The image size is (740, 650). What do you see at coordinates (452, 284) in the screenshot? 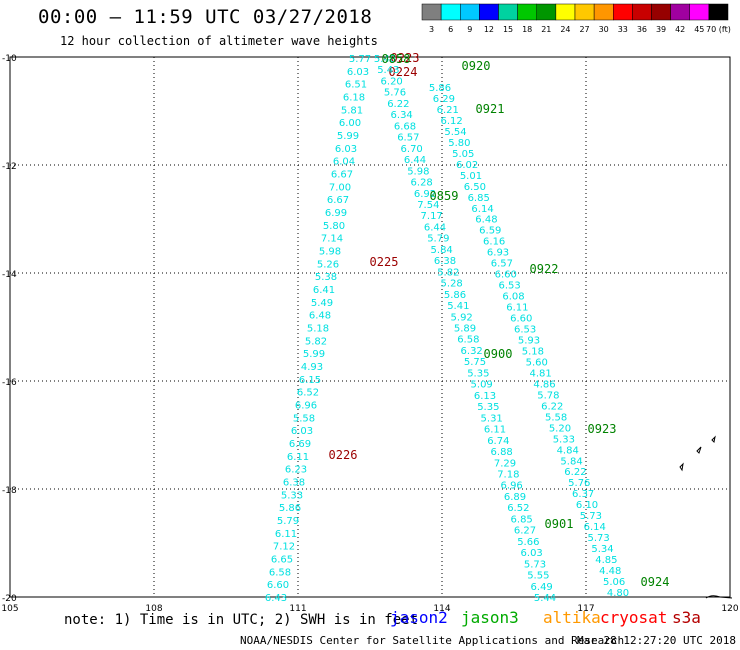
I see `wave-height-value: 5.28` at bounding box center [452, 284].